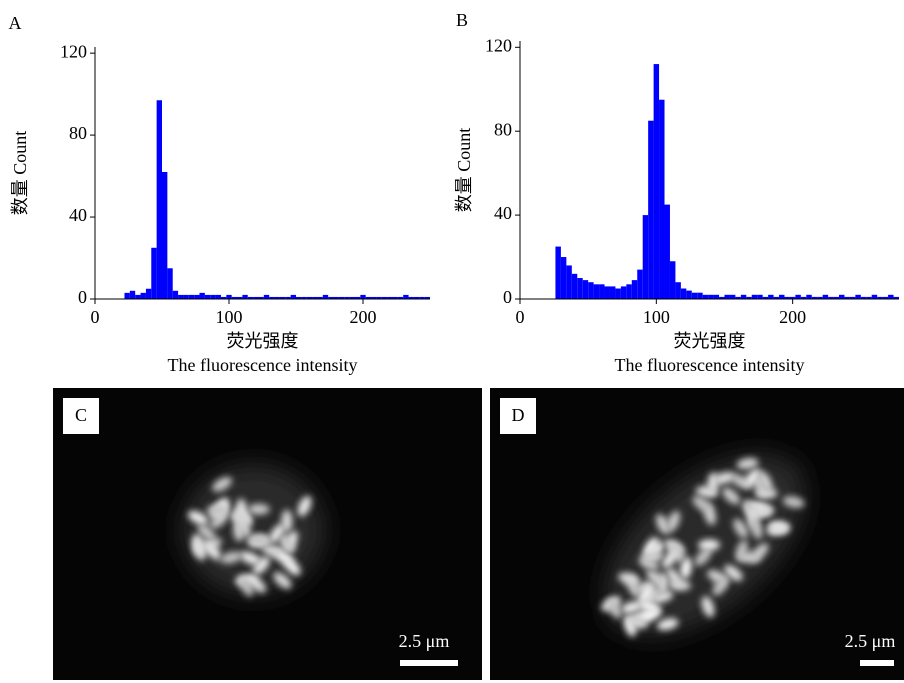 The width and height of the screenshot is (904, 683). What do you see at coordinates (870, 641) in the screenshot?
I see `scale-bar-label: 2.5 μm` at bounding box center [870, 641].